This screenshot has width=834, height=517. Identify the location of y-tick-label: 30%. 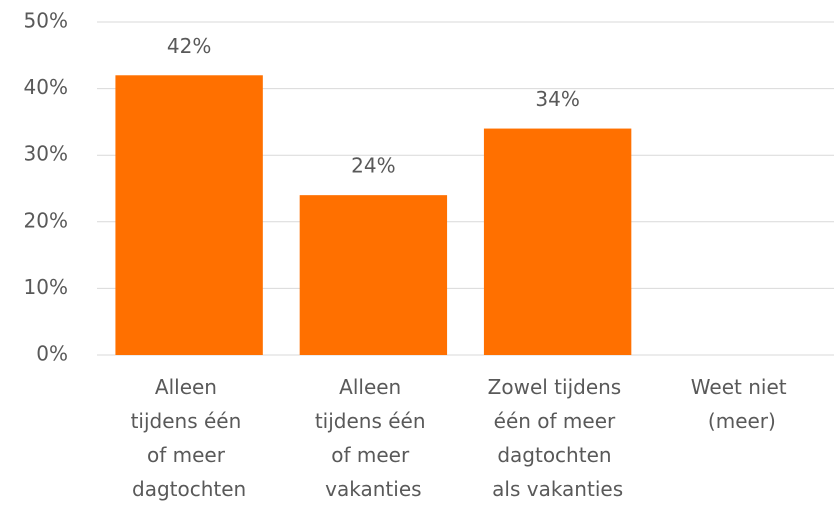
(46, 154).